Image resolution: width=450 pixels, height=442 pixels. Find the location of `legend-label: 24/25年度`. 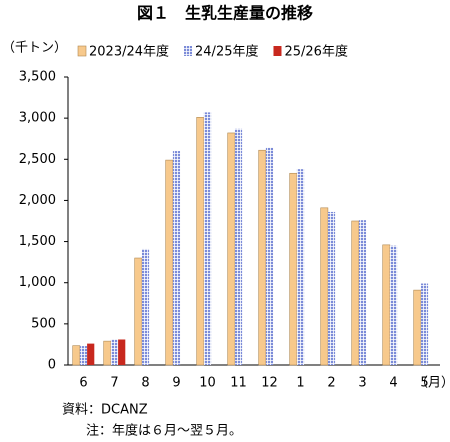

legend-label: 24/25年度 is located at coordinates (226, 52).